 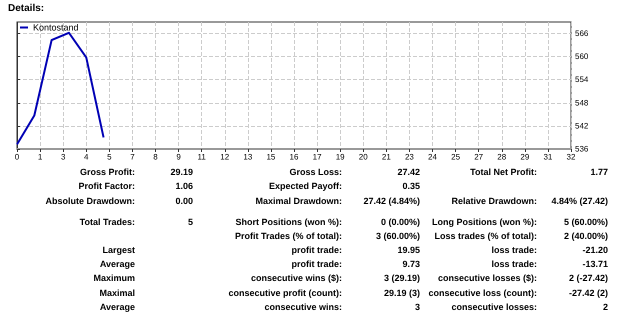 What do you see at coordinates (17, 157) in the screenshot?
I see `x-tick-label: 0` at bounding box center [17, 157].